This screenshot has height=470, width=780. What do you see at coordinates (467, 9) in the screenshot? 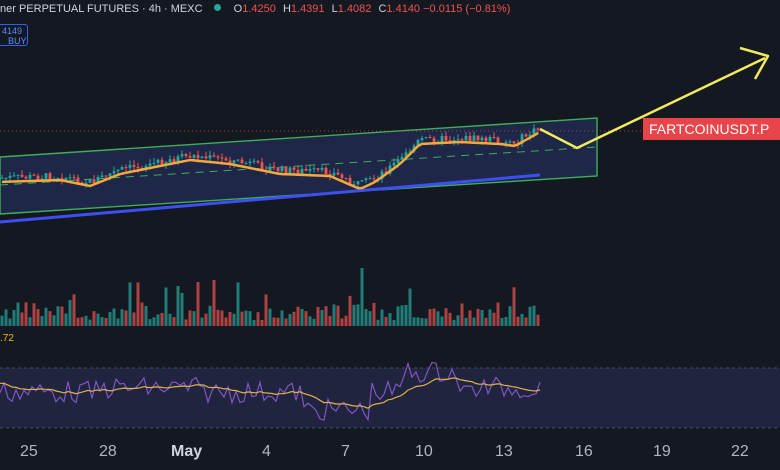
I see `change-value: −0.0115 (−0.81%)` at bounding box center [467, 9].